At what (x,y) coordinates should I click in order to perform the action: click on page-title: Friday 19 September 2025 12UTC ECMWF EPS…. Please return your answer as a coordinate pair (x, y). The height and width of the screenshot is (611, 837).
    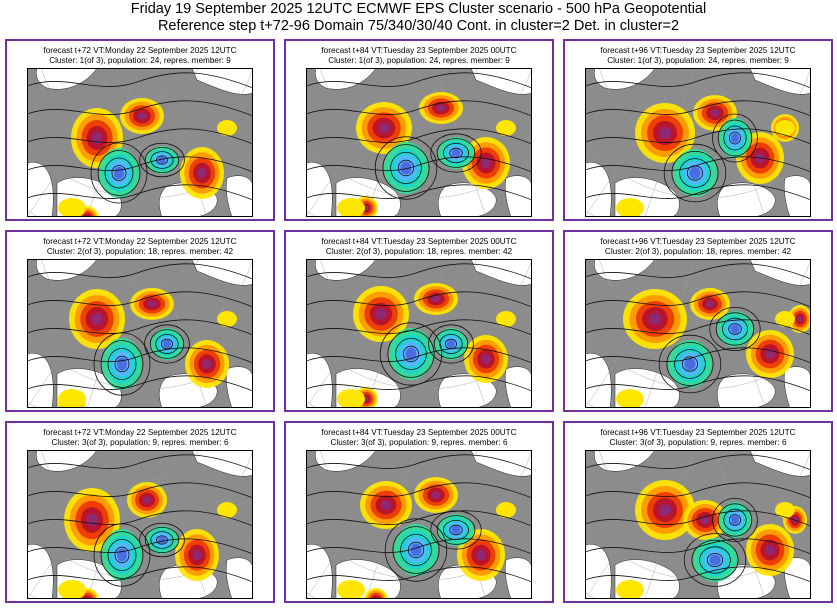
    Looking at the image, I should click on (418, 9).